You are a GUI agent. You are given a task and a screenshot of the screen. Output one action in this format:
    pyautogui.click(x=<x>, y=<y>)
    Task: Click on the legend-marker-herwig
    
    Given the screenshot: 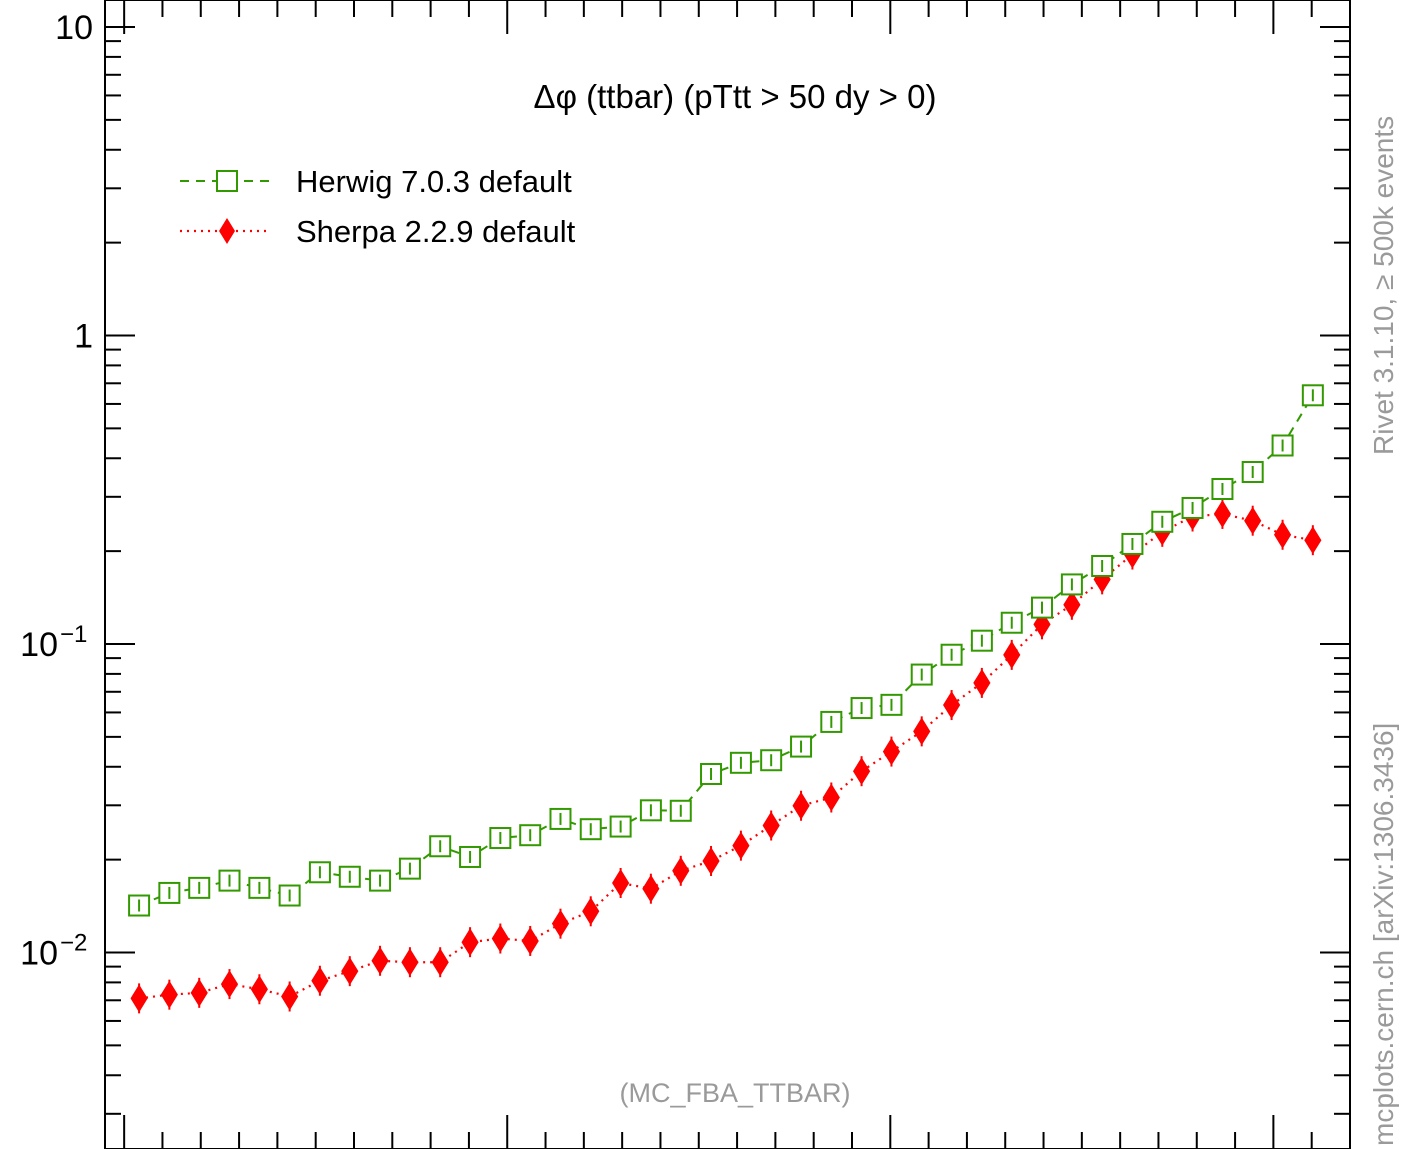 What is the action you would take?
    pyautogui.click(x=227, y=181)
    